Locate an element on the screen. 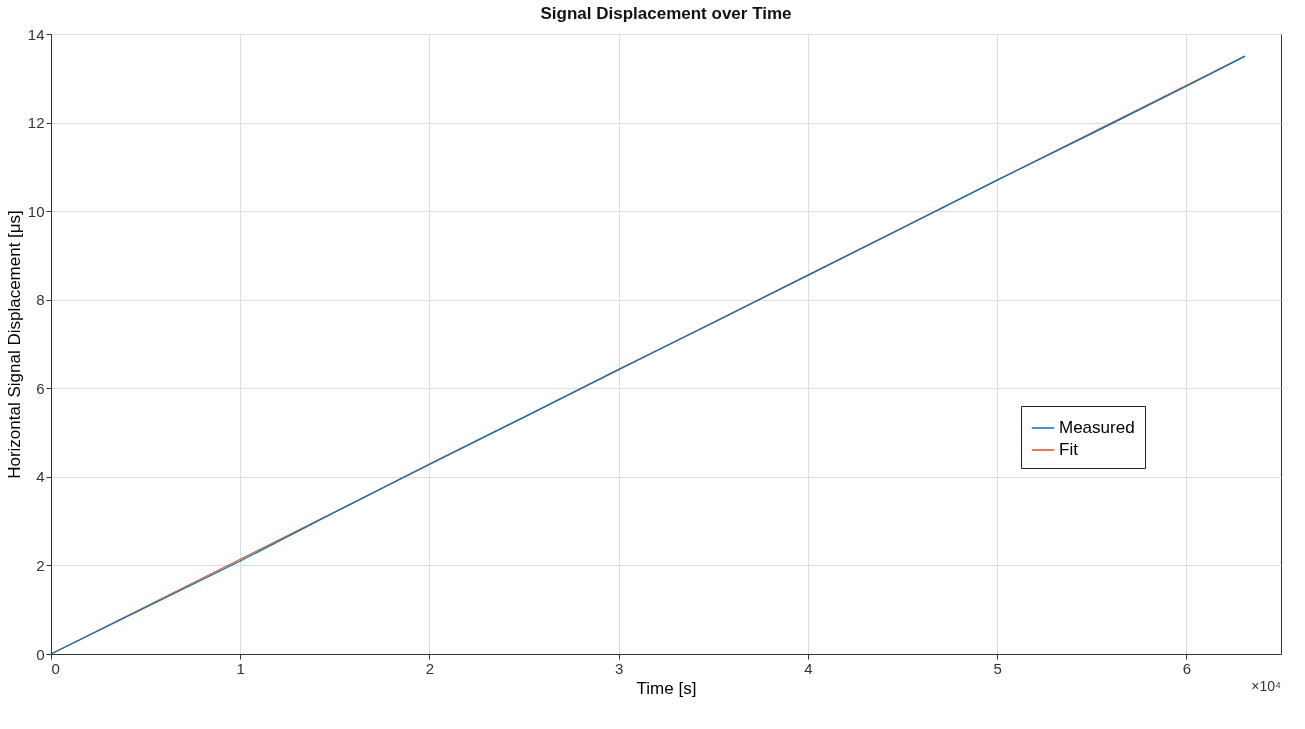 This screenshot has height=729, width=1305. y-tick-label: 14 is located at coordinates (36, 34).